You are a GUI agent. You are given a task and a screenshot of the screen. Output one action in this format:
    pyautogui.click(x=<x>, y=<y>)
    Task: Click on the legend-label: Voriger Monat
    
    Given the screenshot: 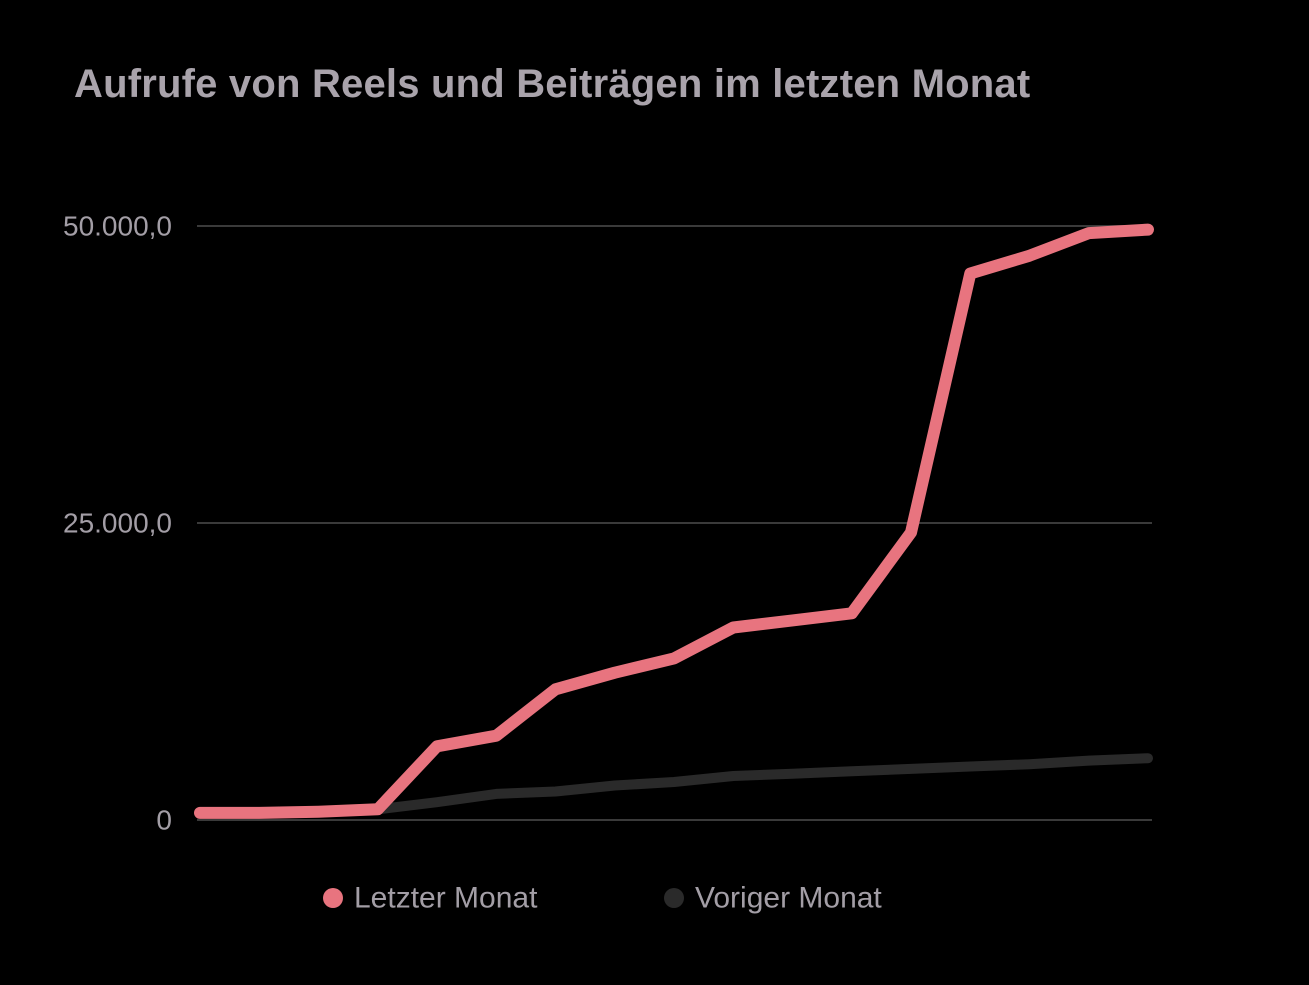 What is the action you would take?
    pyautogui.click(x=788, y=898)
    